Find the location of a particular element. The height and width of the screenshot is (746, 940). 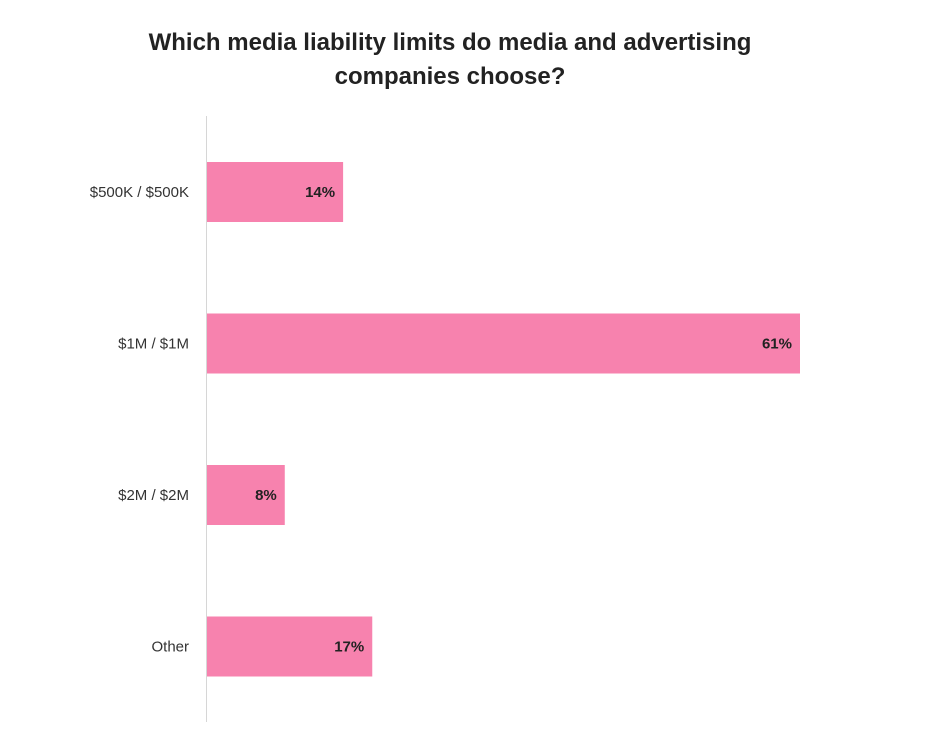

category-label-1: $1M / $1M is located at coordinates (153, 344).